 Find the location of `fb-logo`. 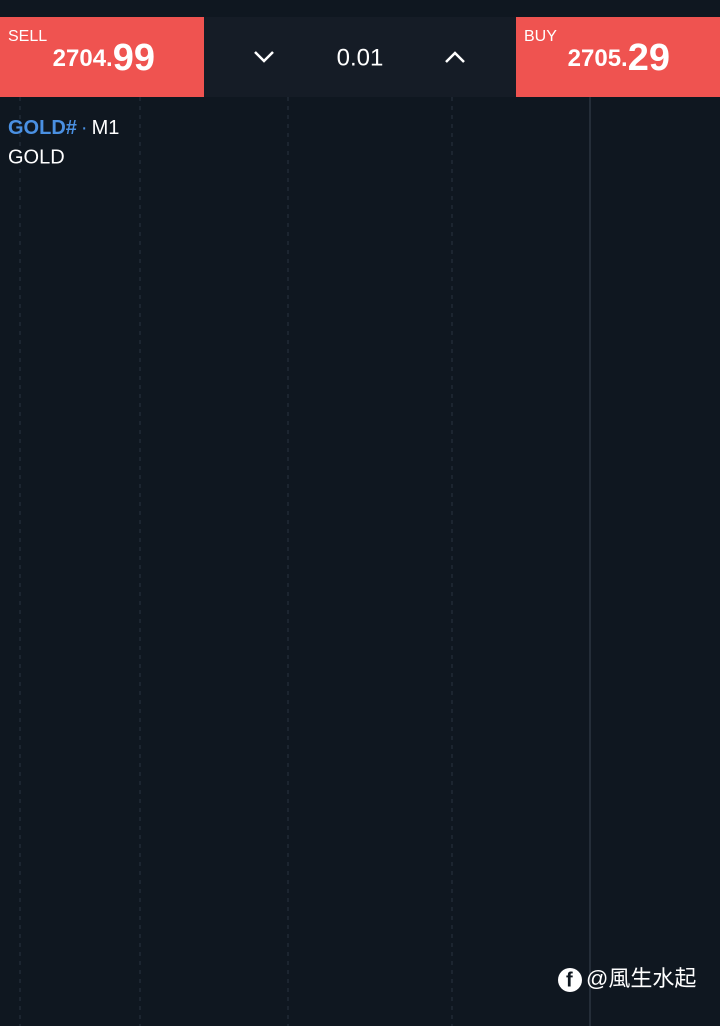

fb-logo is located at coordinates (570, 980).